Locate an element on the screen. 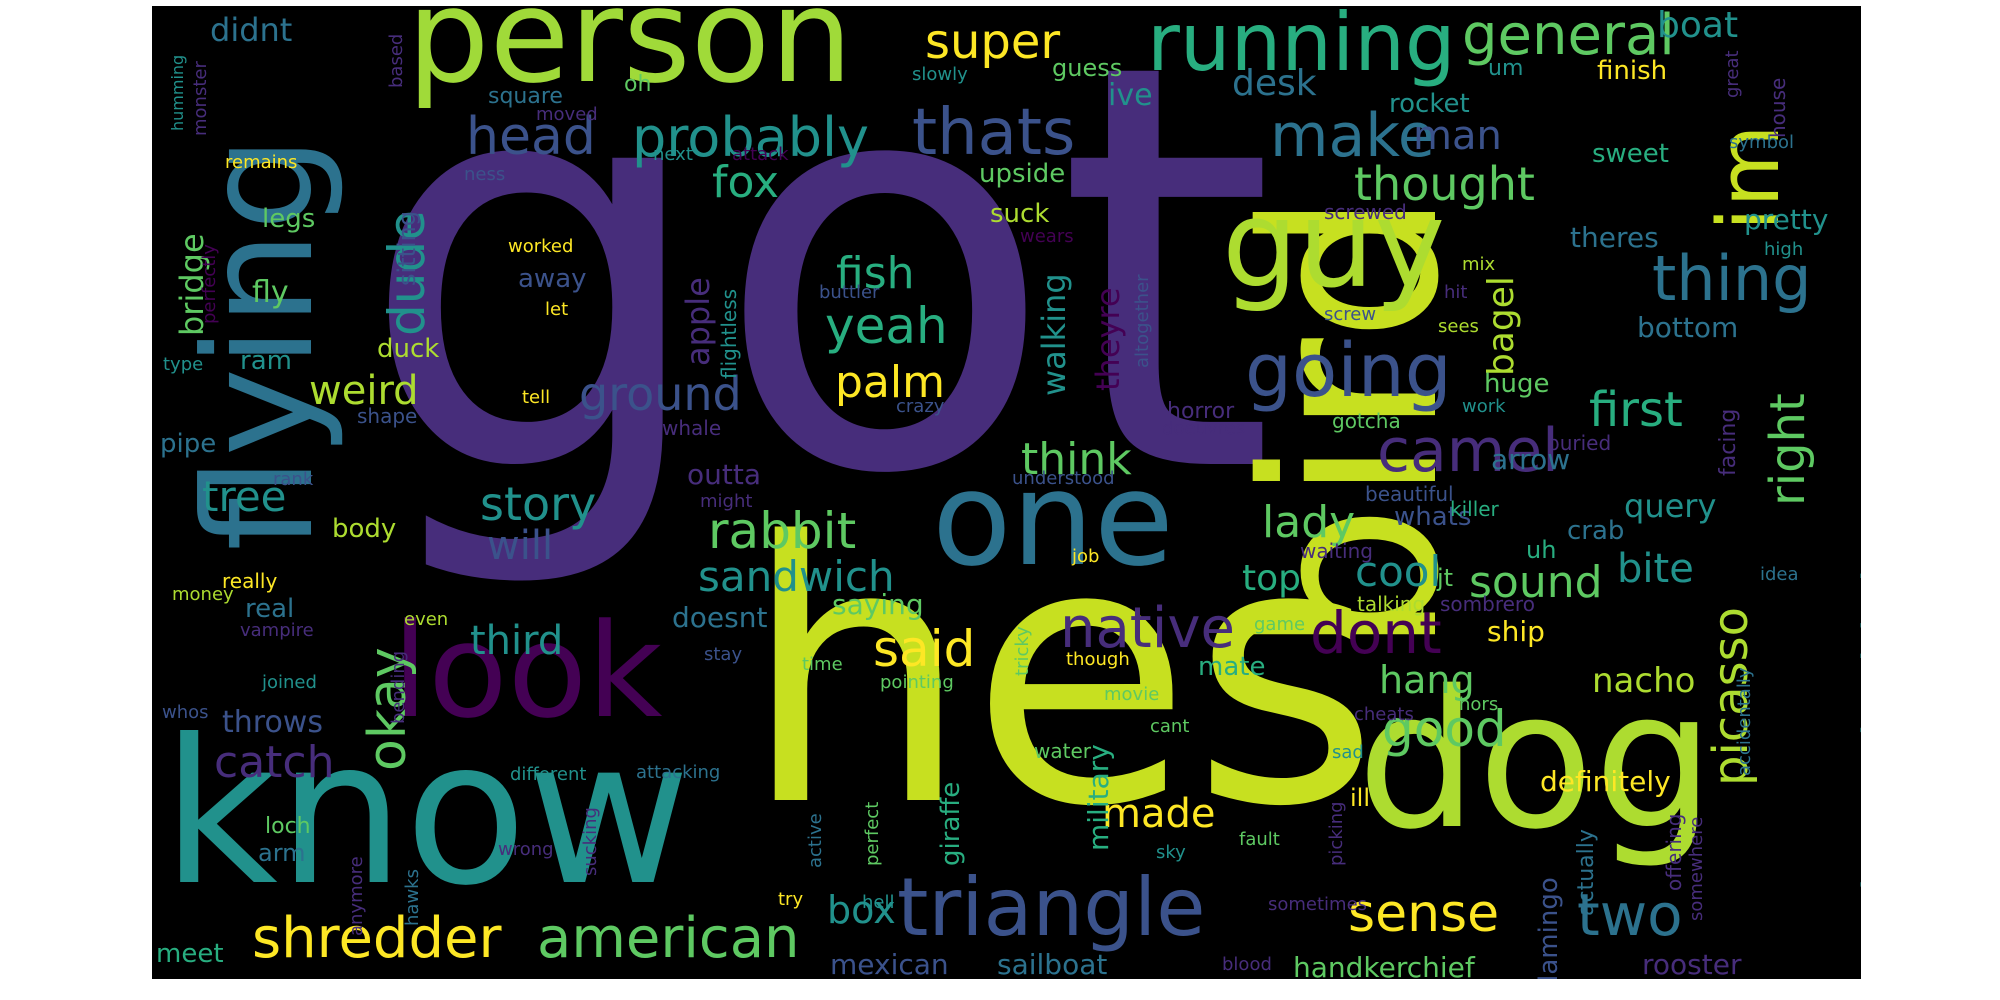 This screenshot has width=2000, height=1000. word-apple: apple is located at coordinates (698, 321).